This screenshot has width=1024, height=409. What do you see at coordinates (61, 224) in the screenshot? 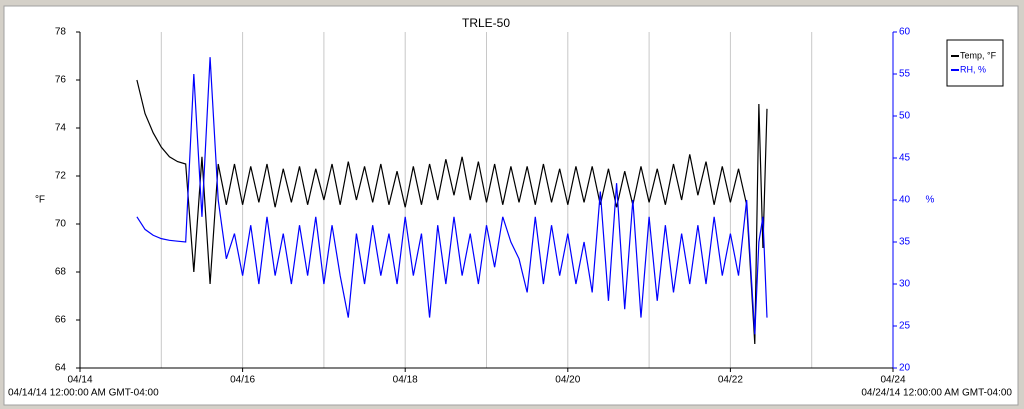
I see `y-tick-label: 70` at bounding box center [61, 224].